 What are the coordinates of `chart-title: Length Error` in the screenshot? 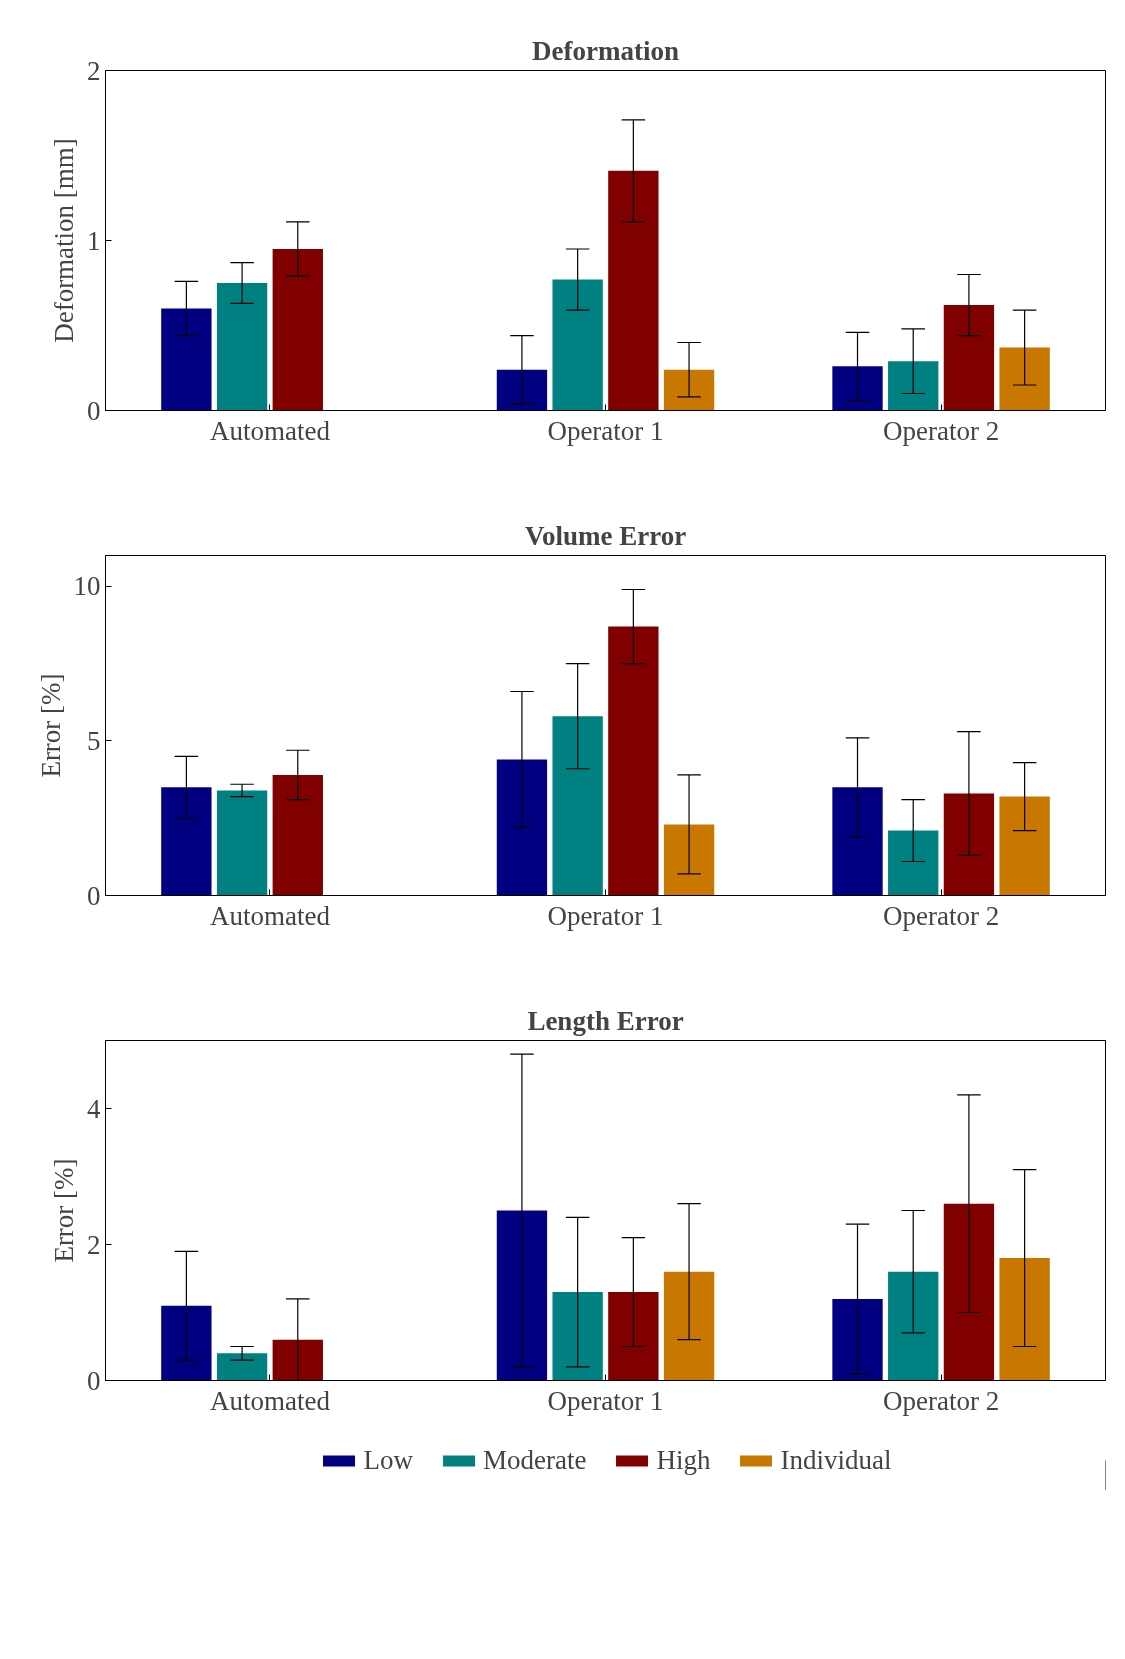 It's located at (605, 1020).